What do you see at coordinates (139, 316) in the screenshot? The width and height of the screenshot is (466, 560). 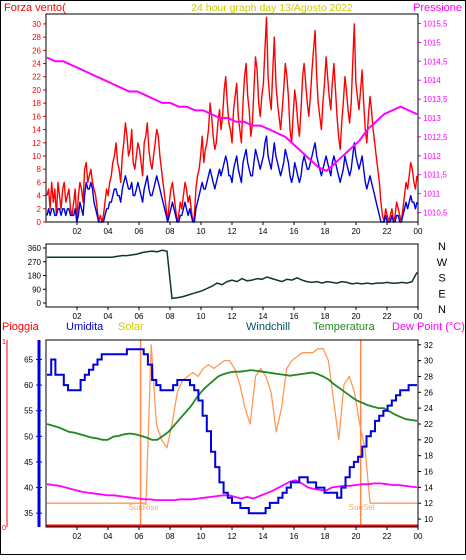 I see `direction-x-tick-label: 06` at bounding box center [139, 316].